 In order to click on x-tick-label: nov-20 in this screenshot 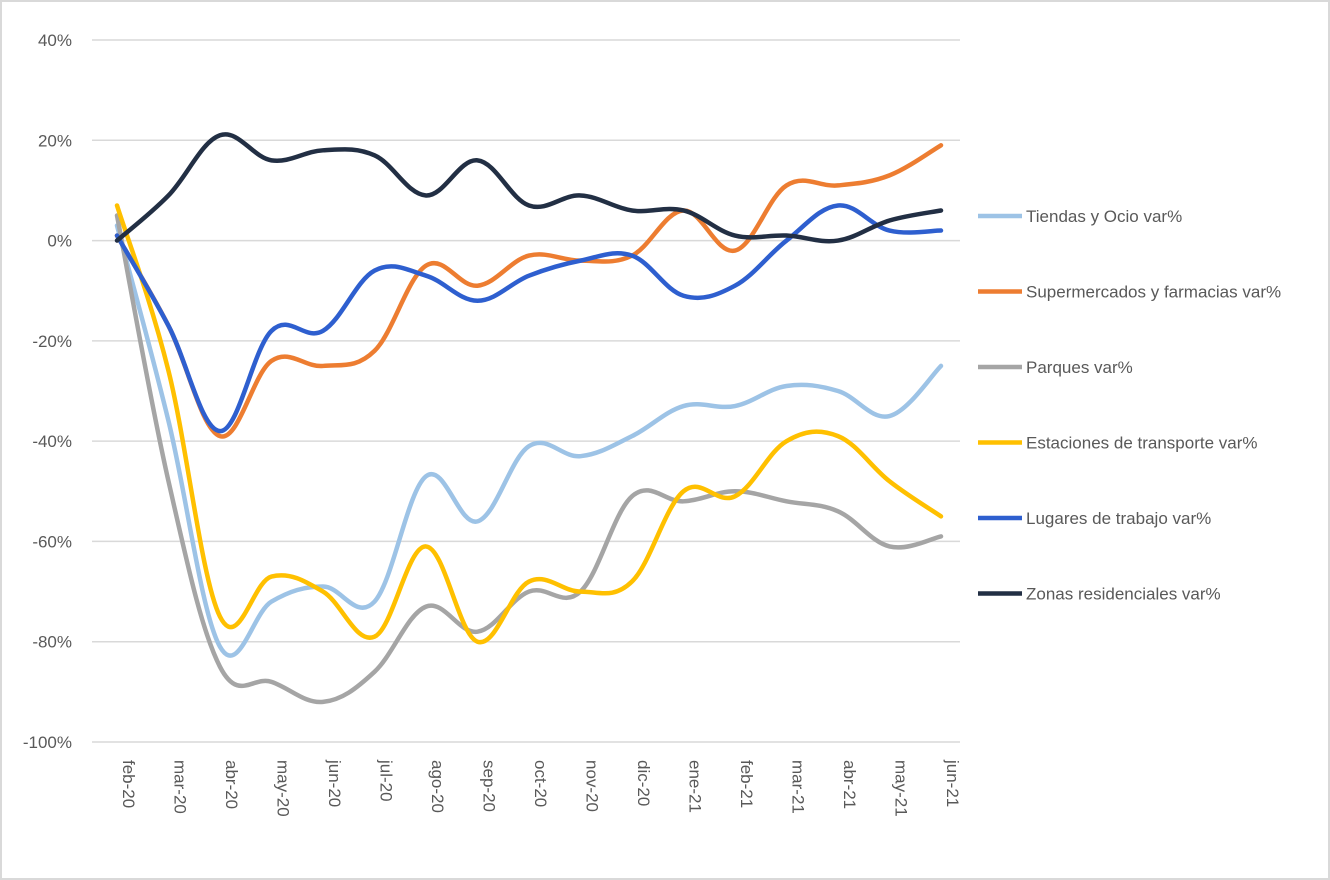, I will do `click(592, 786)`.